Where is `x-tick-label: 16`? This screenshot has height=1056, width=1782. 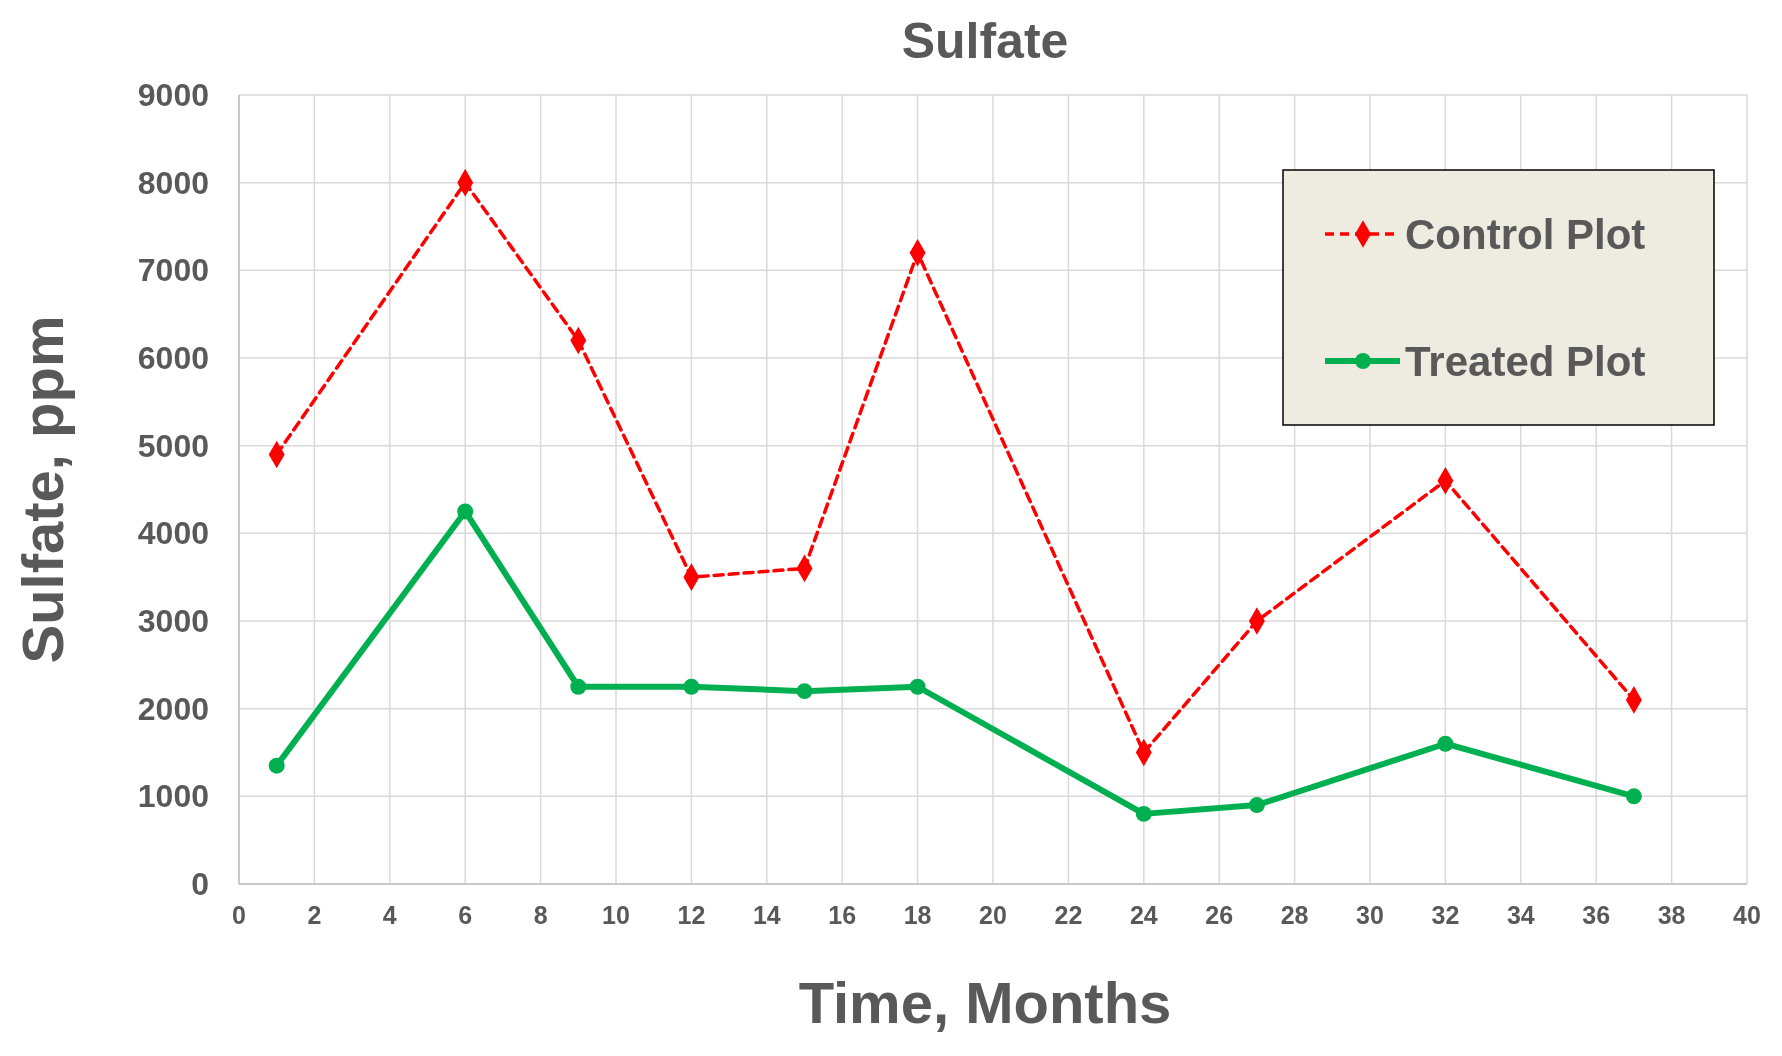
x-tick-label: 16 is located at coordinates (842, 915).